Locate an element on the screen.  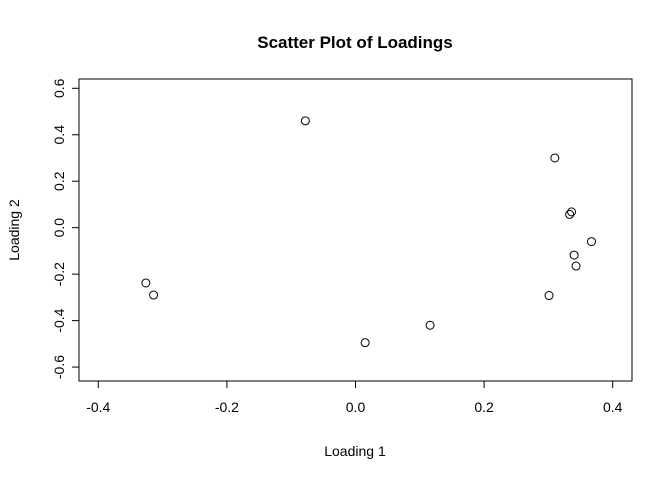
x-axis: -0.4 -0.2 0.0 0.2 0.4 is located at coordinates (354, 397).